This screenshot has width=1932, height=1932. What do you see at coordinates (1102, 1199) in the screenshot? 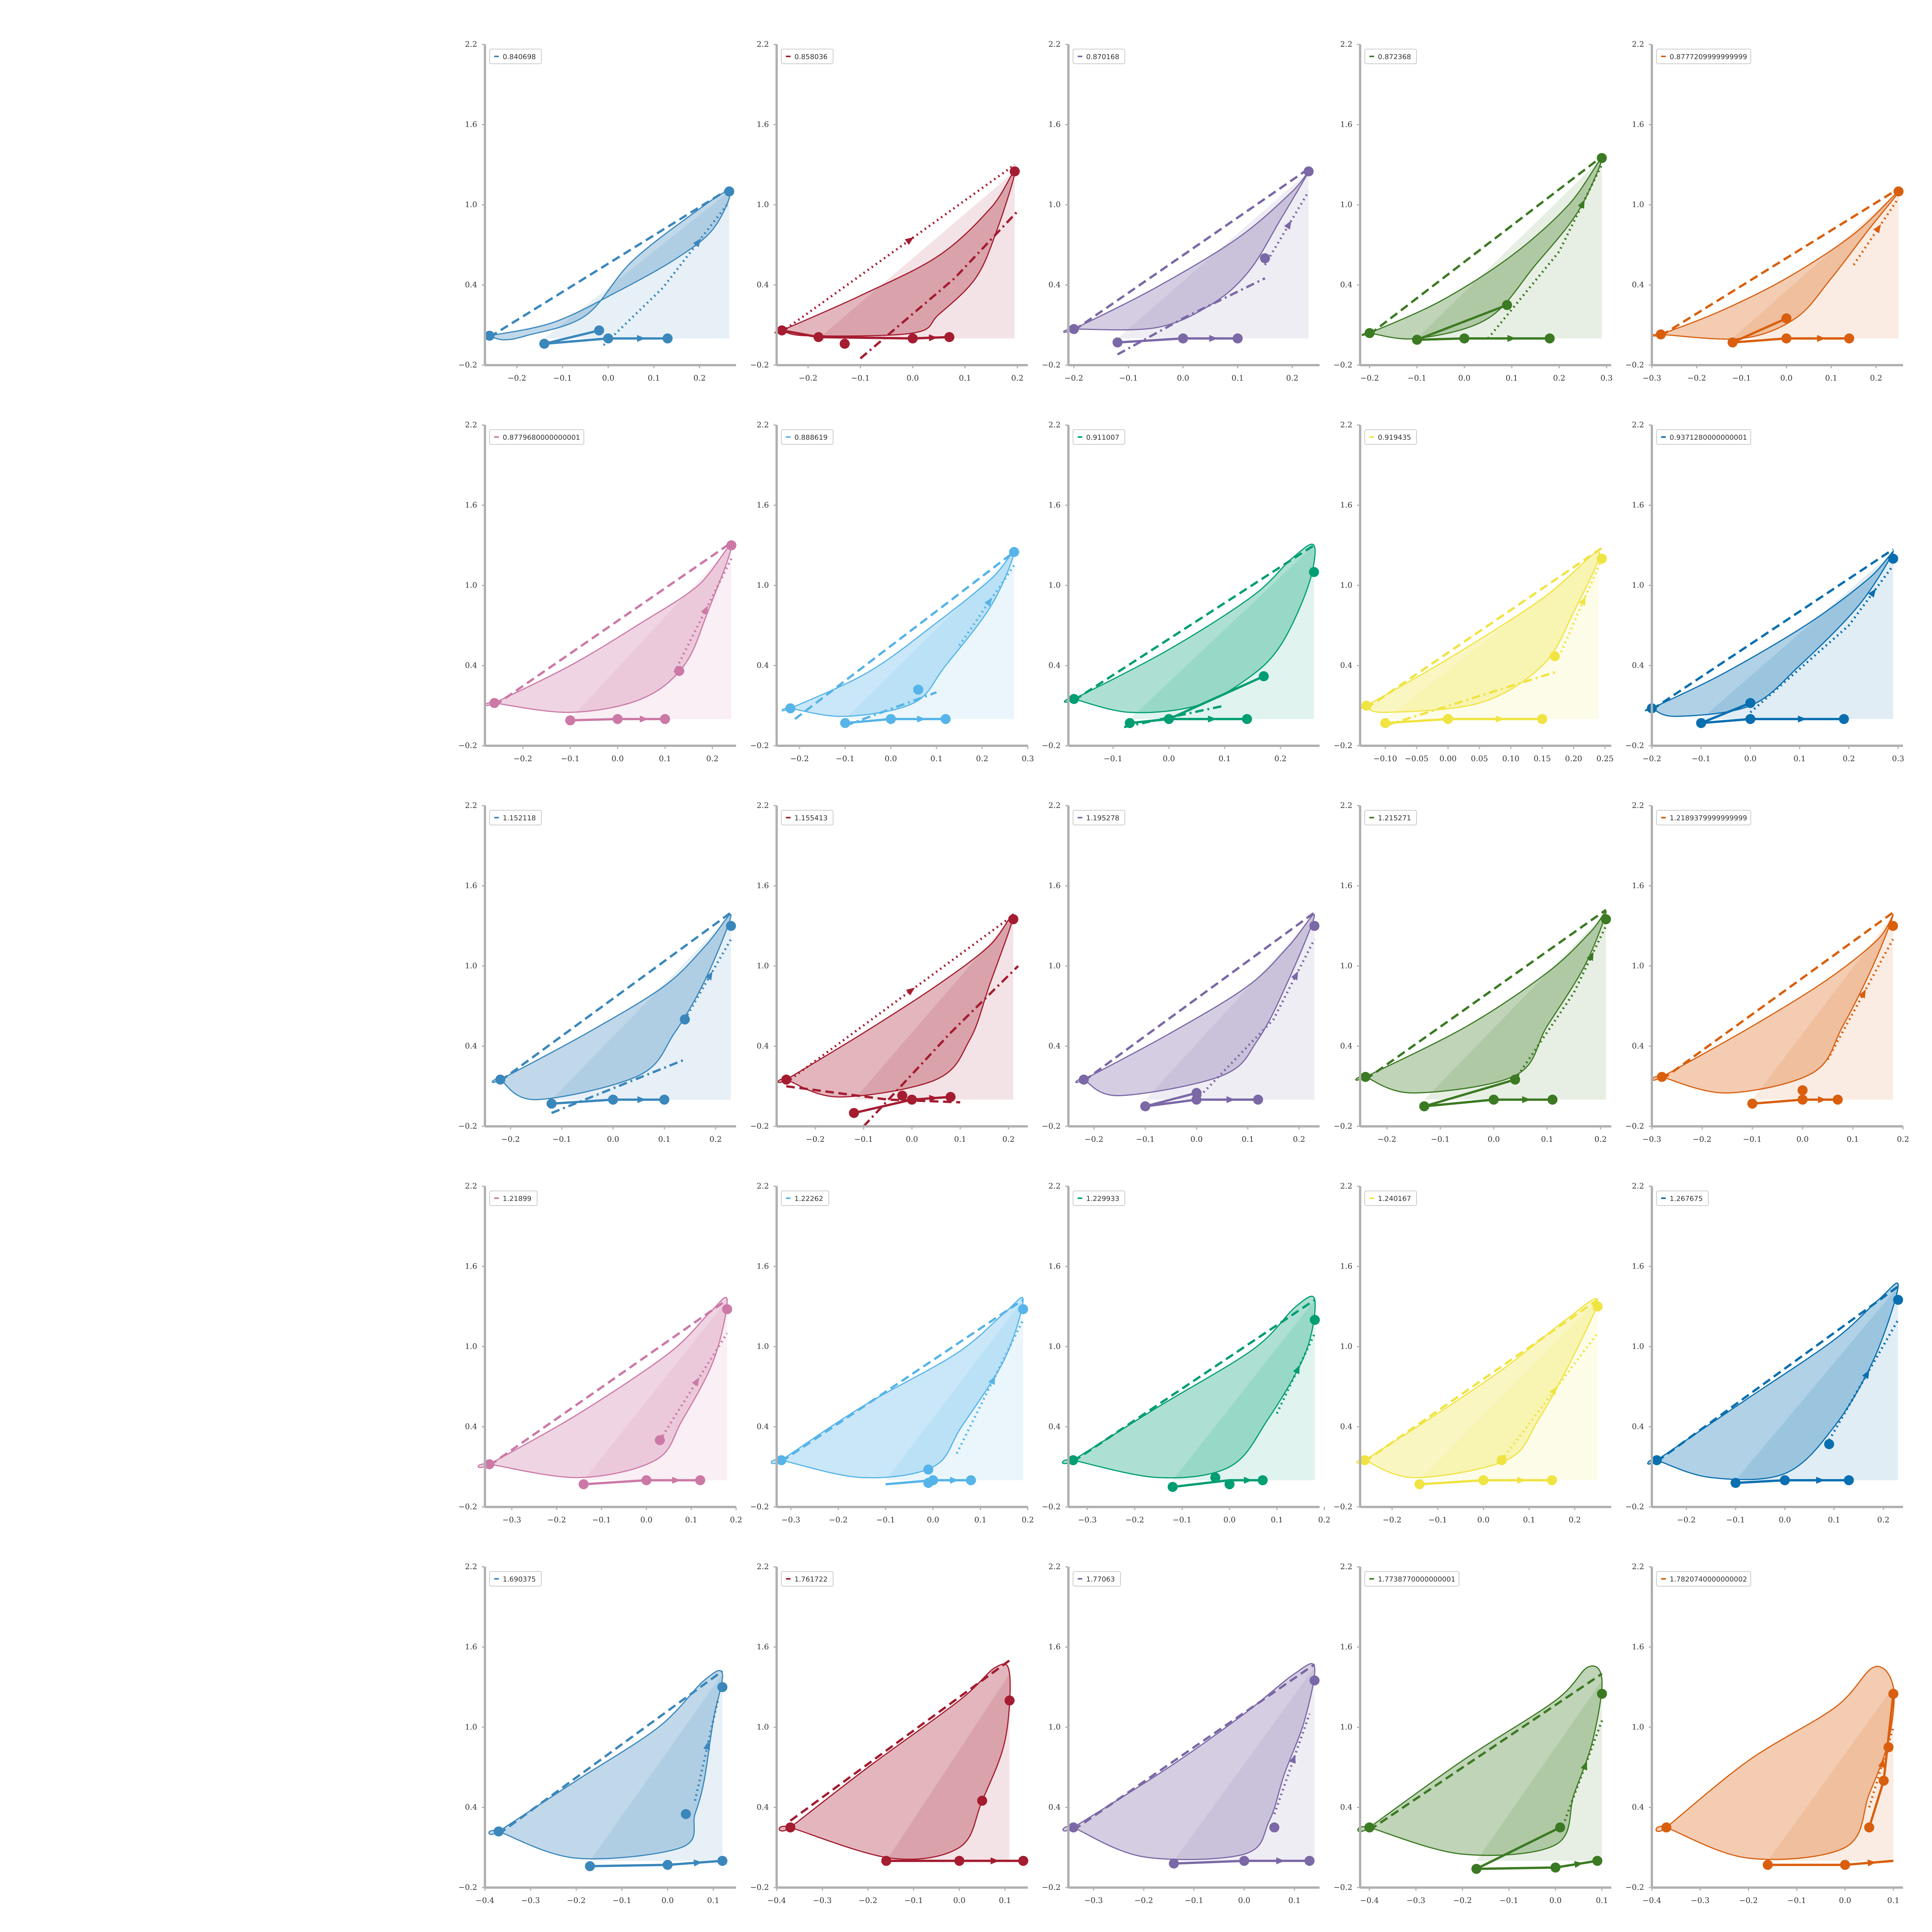
I see `legend-label: 1.229933` at bounding box center [1102, 1199].